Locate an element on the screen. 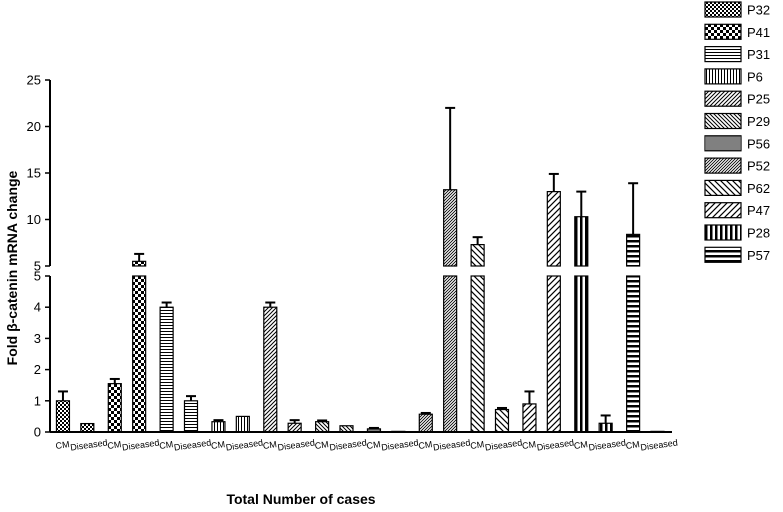 The image size is (783, 512). legend: P32 P41 P31 P6 P25 P29 P56 P52 P62 P47 P28 P57 is located at coordinates (737, 132).